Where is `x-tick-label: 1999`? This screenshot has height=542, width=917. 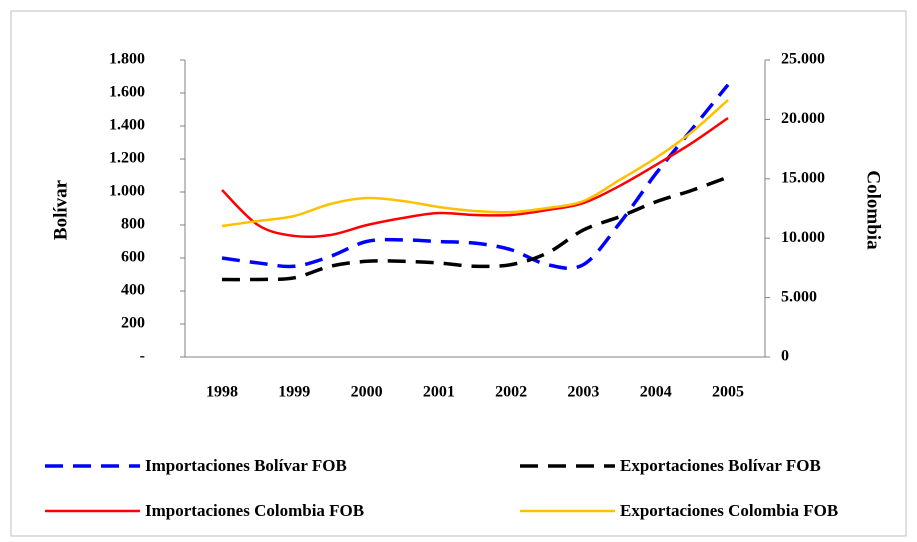
x-tick-label: 1999 is located at coordinates (294, 392).